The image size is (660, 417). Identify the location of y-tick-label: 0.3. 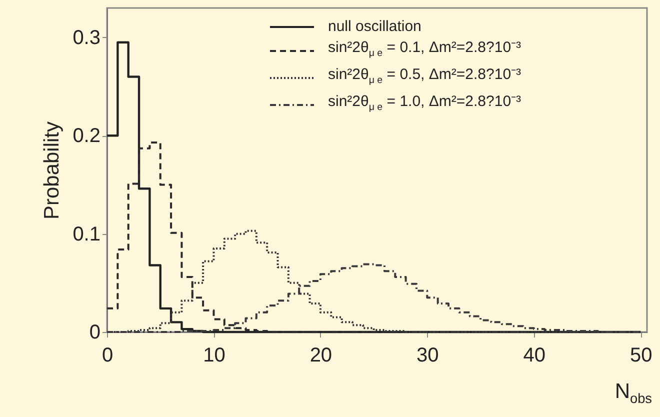
(86, 37).